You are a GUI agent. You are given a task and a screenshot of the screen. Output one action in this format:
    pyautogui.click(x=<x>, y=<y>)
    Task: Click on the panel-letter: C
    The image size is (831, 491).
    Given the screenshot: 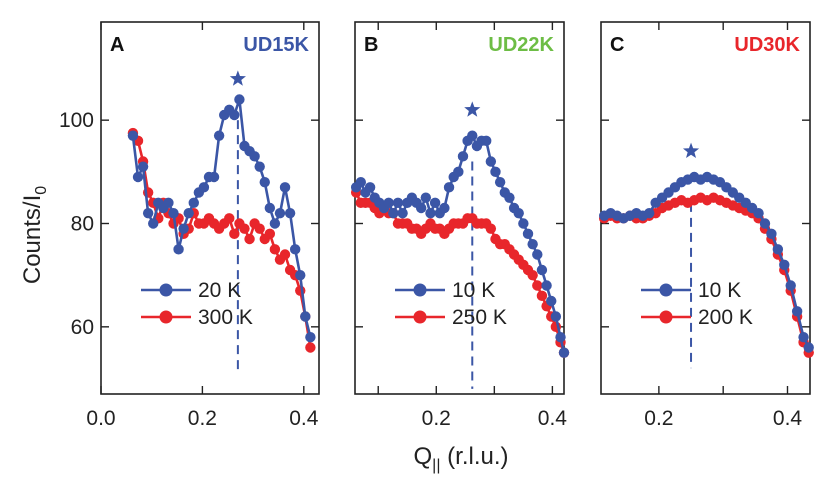 What is the action you would take?
    pyautogui.click(x=617, y=45)
    